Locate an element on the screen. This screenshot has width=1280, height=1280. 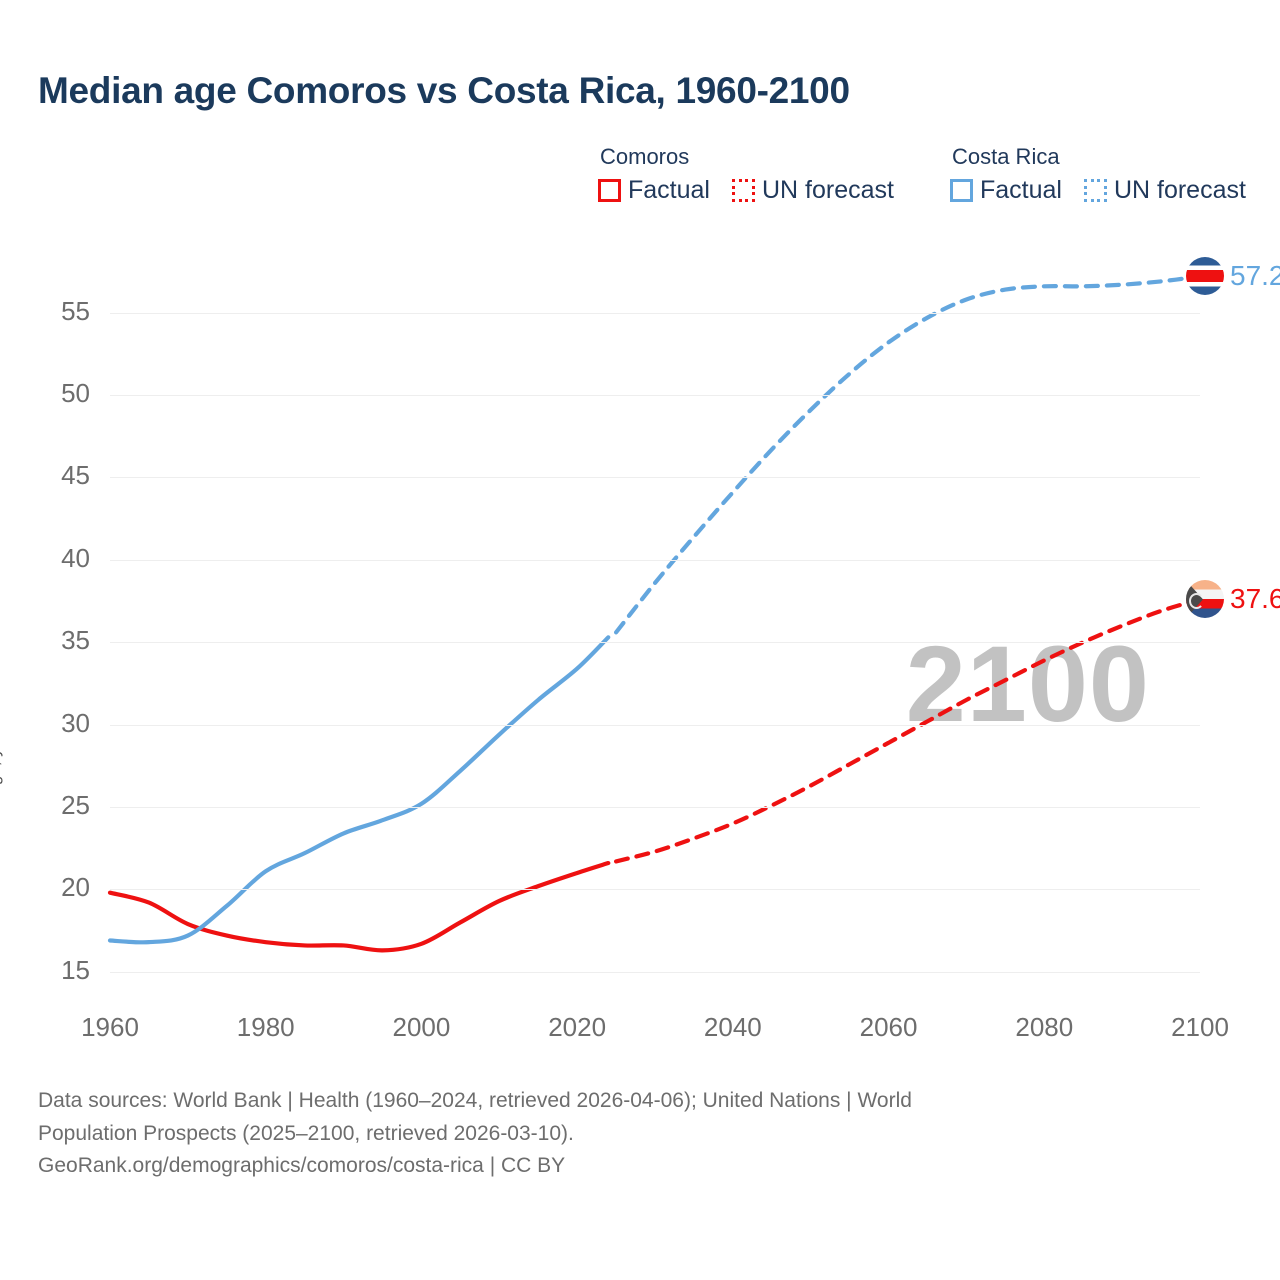
endpoint-costa-rica: 57.2 is located at coordinates (1233, 276).